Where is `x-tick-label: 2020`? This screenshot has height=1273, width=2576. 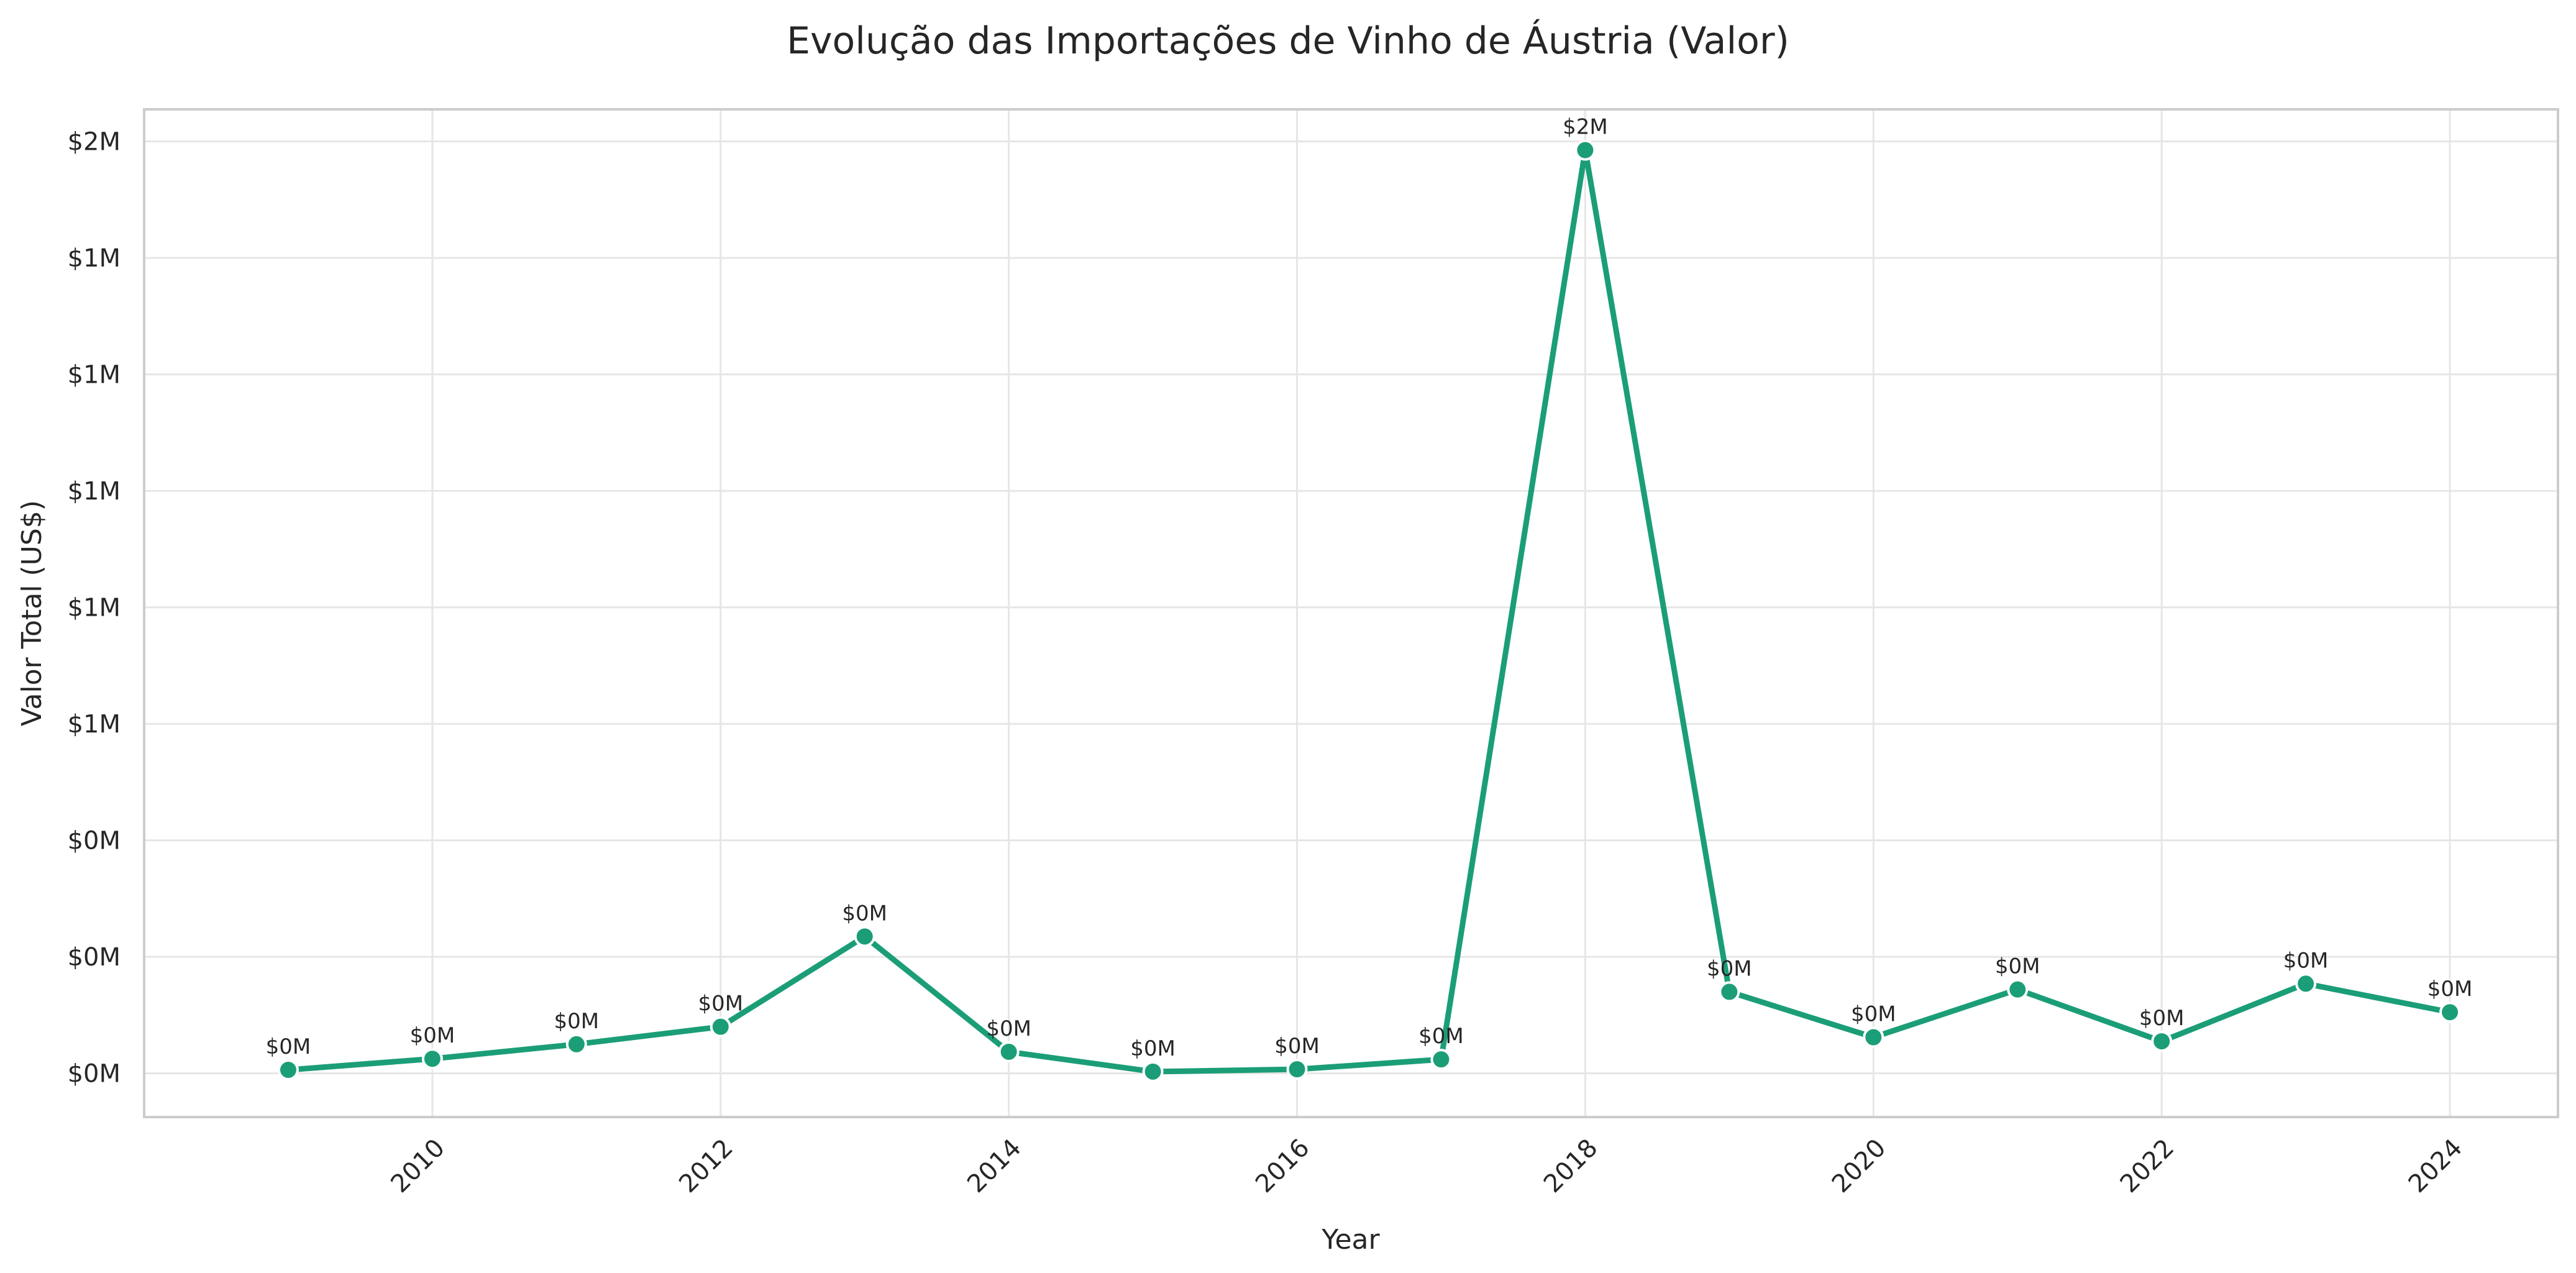
x-tick-label: 2020 is located at coordinates (1859, 1166).